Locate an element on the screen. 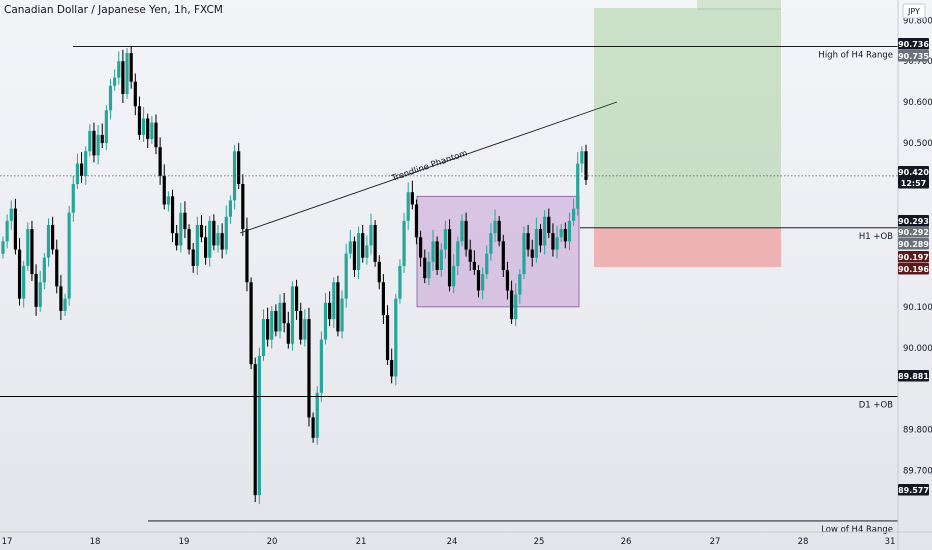 This screenshot has width=932, height=550. stop-loss-zone is located at coordinates (687, 247).